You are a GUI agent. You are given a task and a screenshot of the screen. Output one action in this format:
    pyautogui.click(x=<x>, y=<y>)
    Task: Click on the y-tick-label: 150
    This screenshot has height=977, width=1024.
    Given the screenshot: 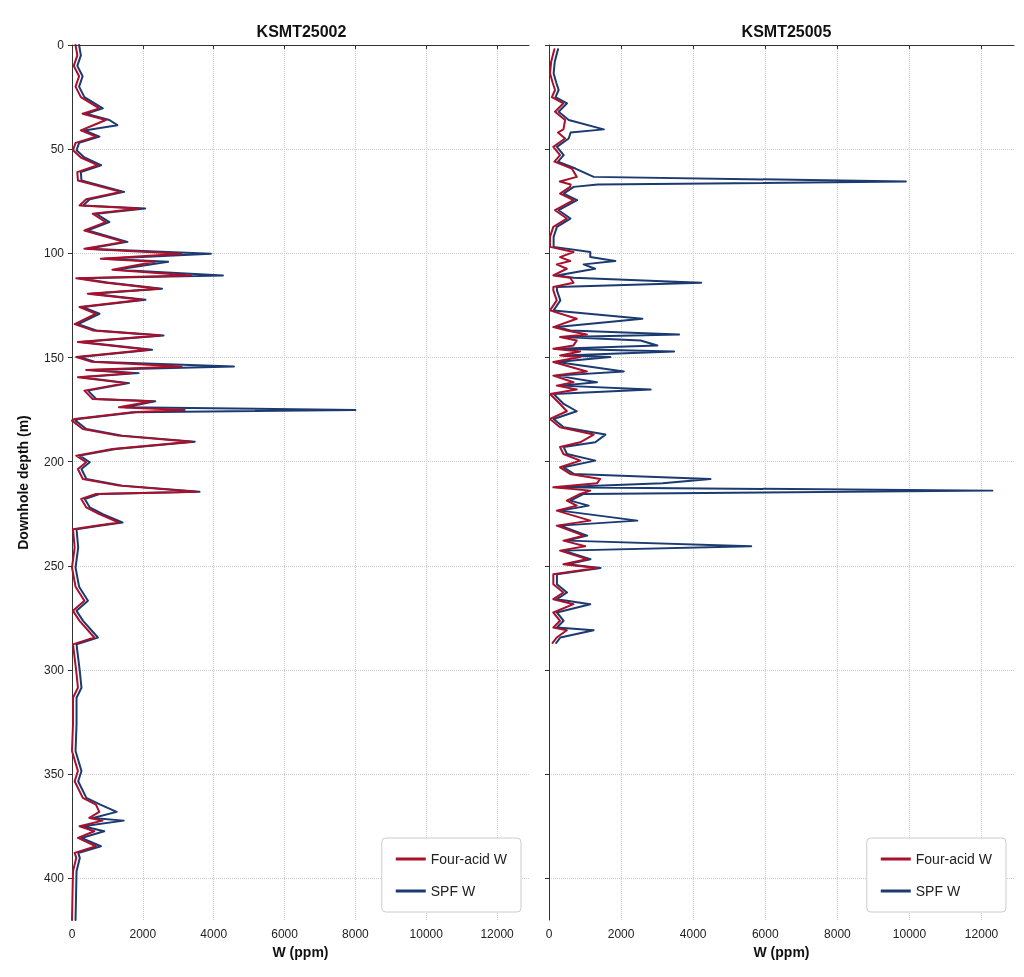 What is the action you would take?
    pyautogui.click(x=54, y=357)
    